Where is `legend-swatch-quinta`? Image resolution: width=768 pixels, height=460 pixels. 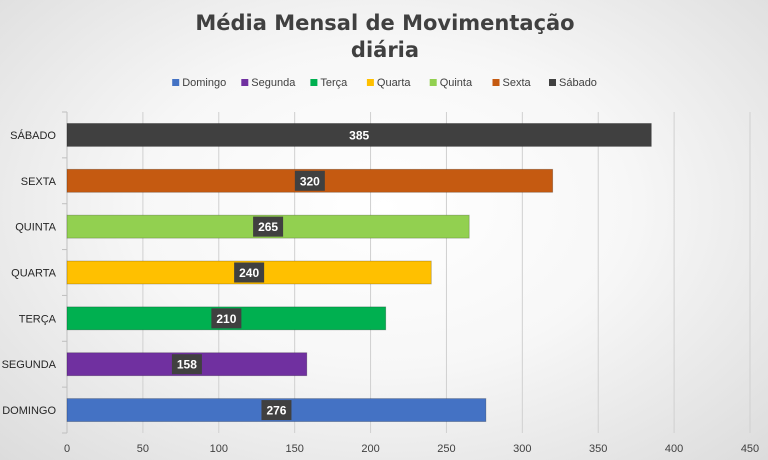 legend-swatch-quinta is located at coordinates (433, 82).